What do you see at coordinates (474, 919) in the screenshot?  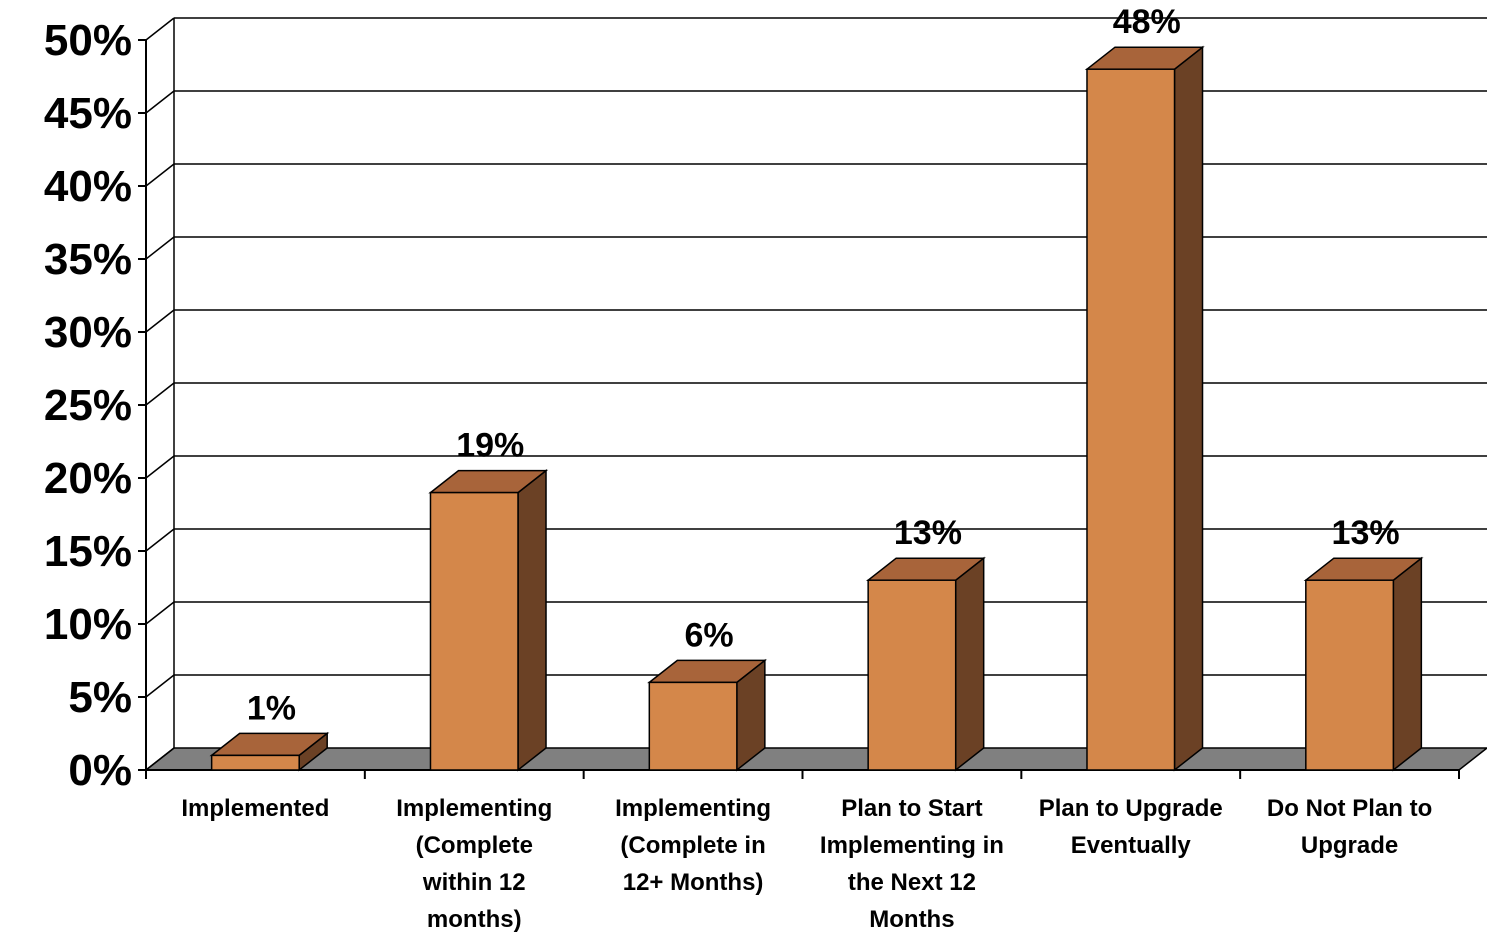 I see `x-tick-label-line: months)` at bounding box center [474, 919].